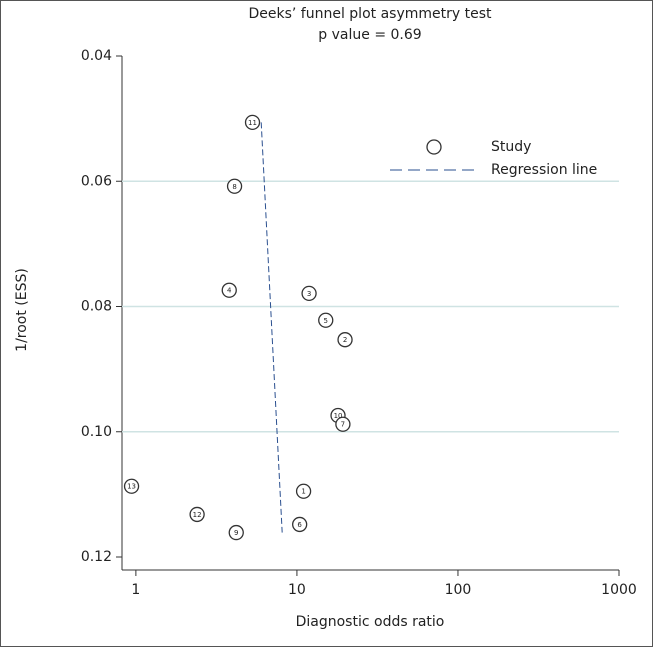 The width and height of the screenshot is (653, 647). What do you see at coordinates (370, 14) in the screenshot?
I see `chart-title: Deeks’ funnel plot asymmetry test` at bounding box center [370, 14].